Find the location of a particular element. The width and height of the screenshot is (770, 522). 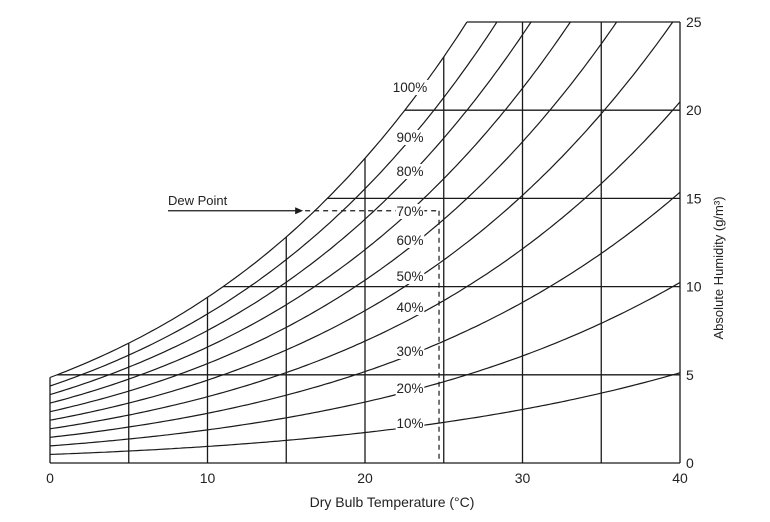

rh-label: 100% is located at coordinates (410, 87).